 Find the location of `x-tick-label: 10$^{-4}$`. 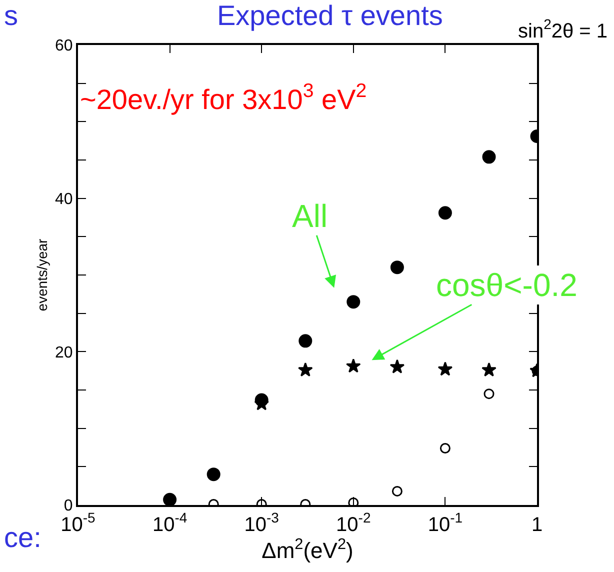

x-tick-label: 10$^{-4}$ is located at coordinates (170, 523).